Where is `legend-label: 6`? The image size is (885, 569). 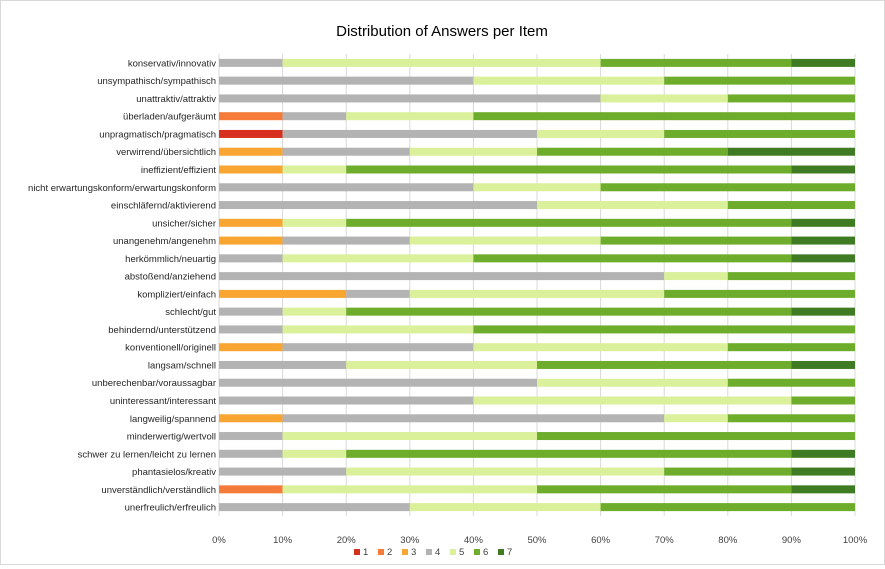
legend-label: 6 is located at coordinates (485, 552).